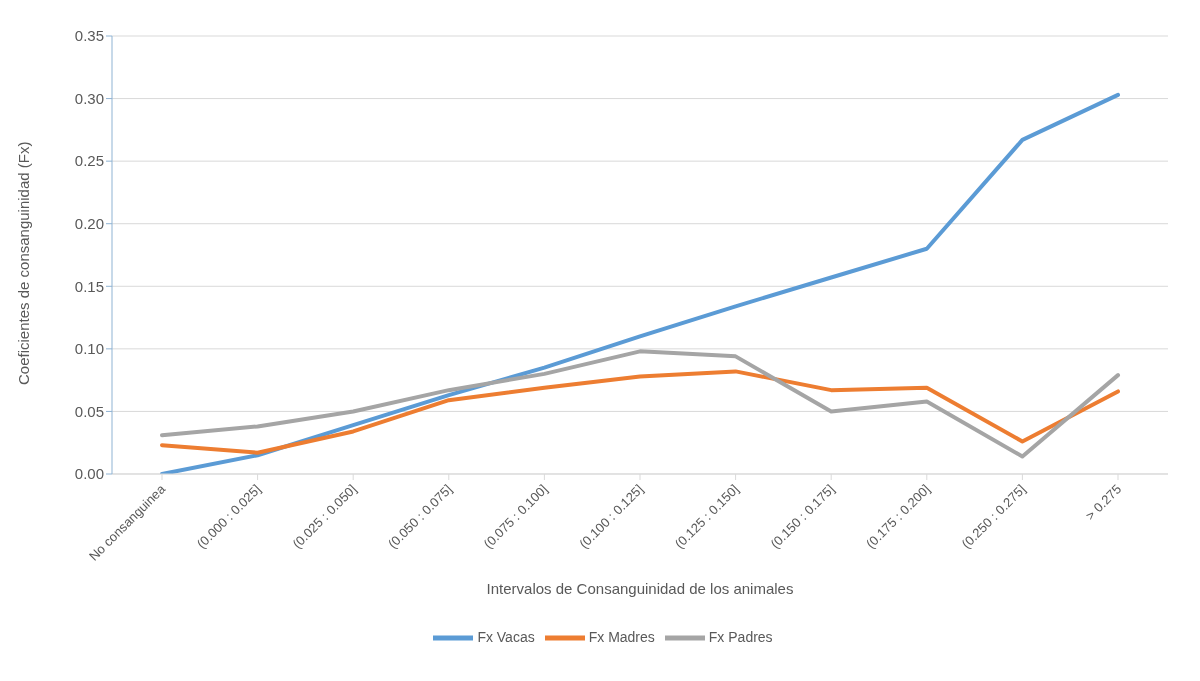 The image size is (1200, 681). Describe the element at coordinates (24, 263) in the screenshot. I see `y-axis-title: Coeficientes de consanguinidad (Fx)` at that location.